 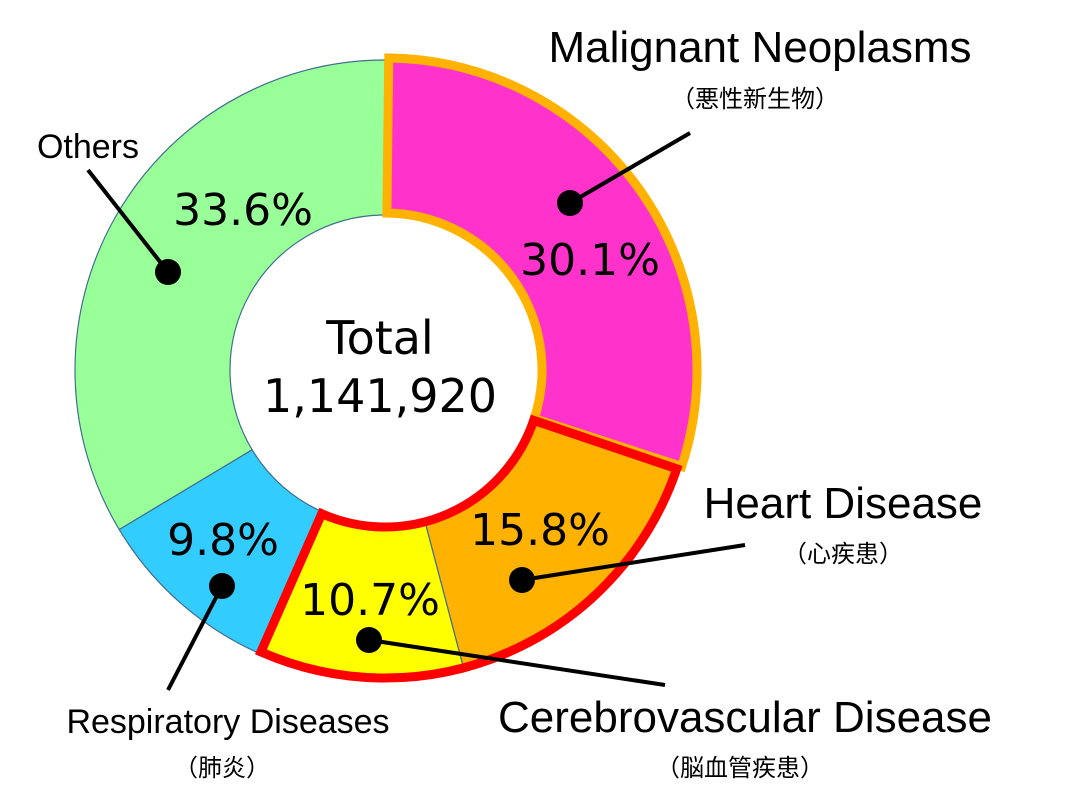 What do you see at coordinates (133, 226) in the screenshot?
I see `leader-others` at bounding box center [133, 226].